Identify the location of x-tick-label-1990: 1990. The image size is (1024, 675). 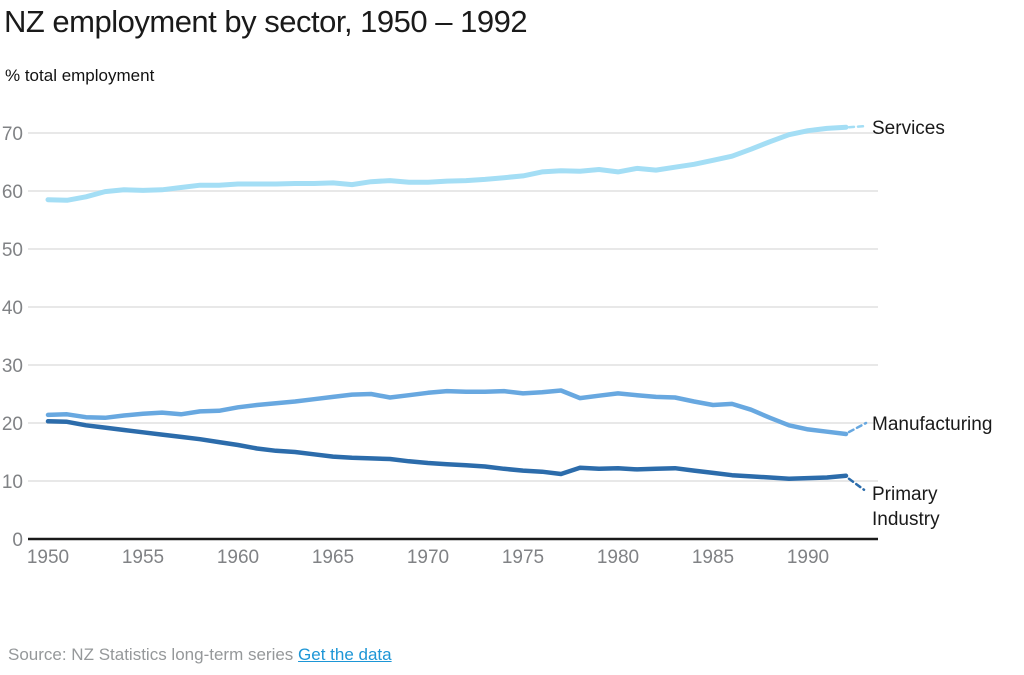
(808, 557).